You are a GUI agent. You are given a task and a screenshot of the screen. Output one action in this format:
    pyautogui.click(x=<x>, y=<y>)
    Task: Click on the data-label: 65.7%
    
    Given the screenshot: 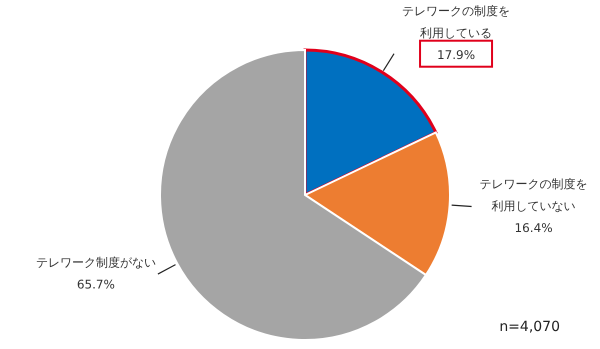 What is the action you would take?
    pyautogui.click(x=95, y=284)
    